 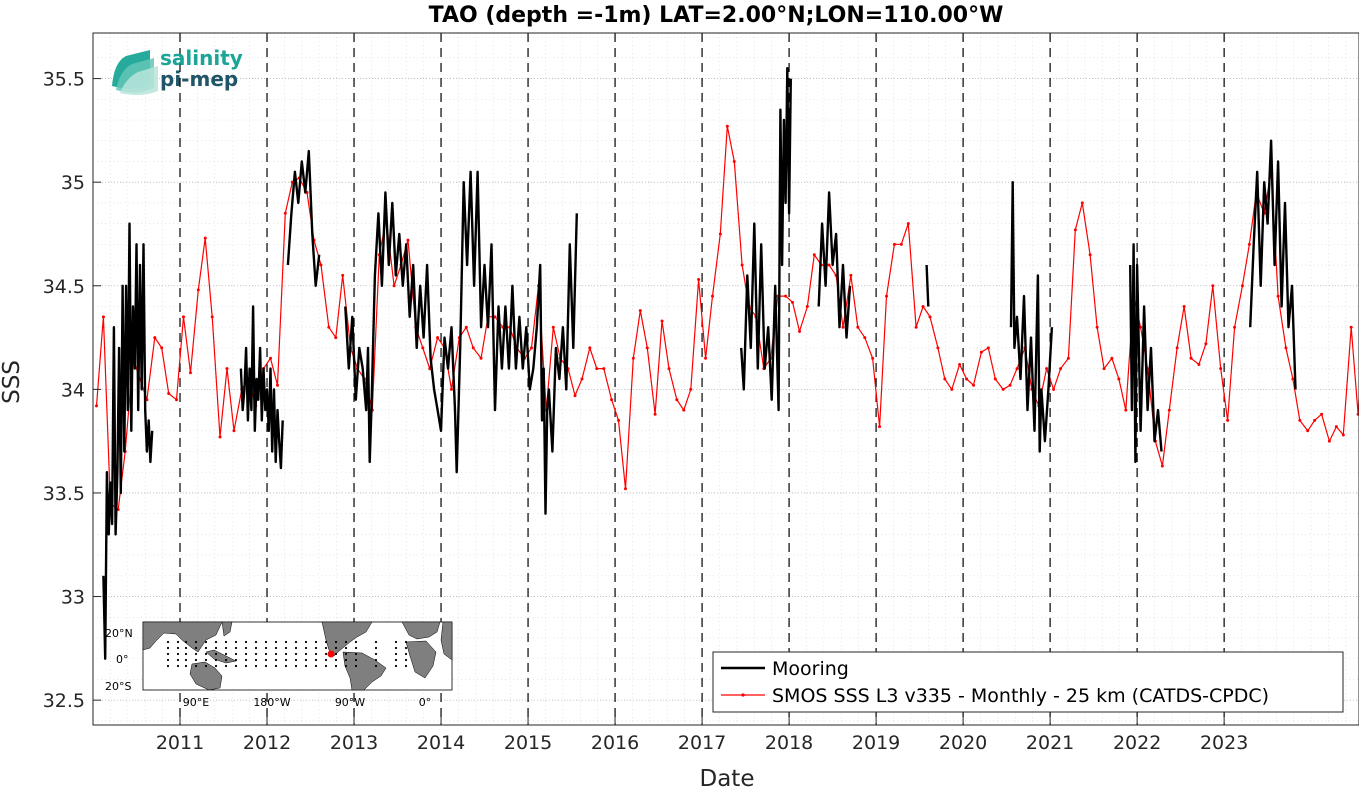 I want to click on x-tick-label: 2018, so click(x=789, y=743).